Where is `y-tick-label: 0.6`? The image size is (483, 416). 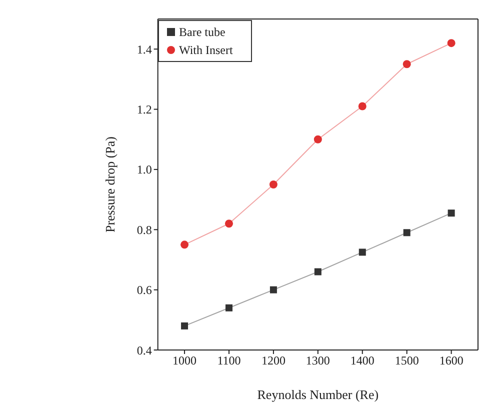 y-tick-label: 0.6 is located at coordinates (144, 290).